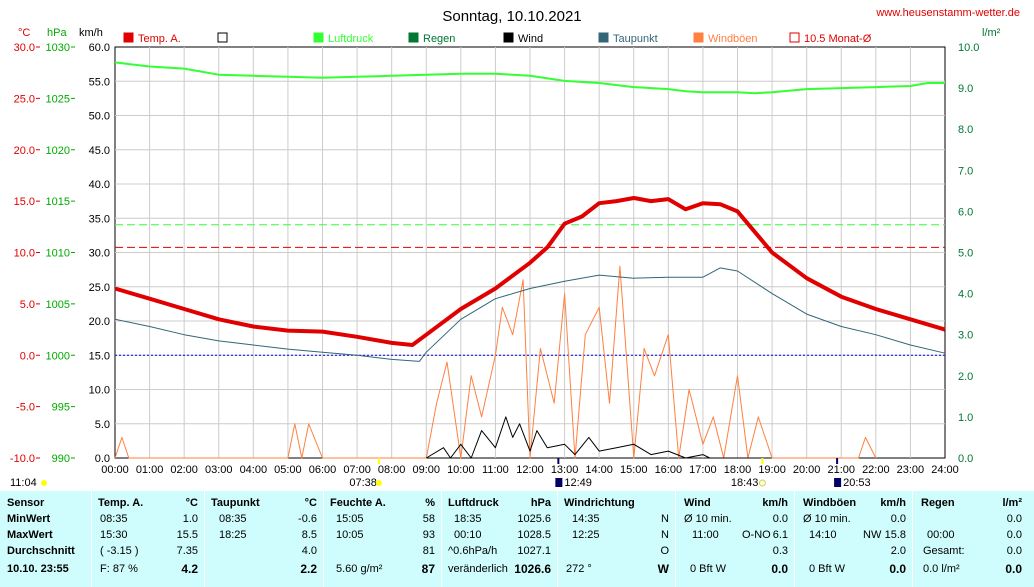 The image size is (1034, 587). What do you see at coordinates (898, 519) in the screenshot?
I see `gust-min-value: 0.0` at bounding box center [898, 519].